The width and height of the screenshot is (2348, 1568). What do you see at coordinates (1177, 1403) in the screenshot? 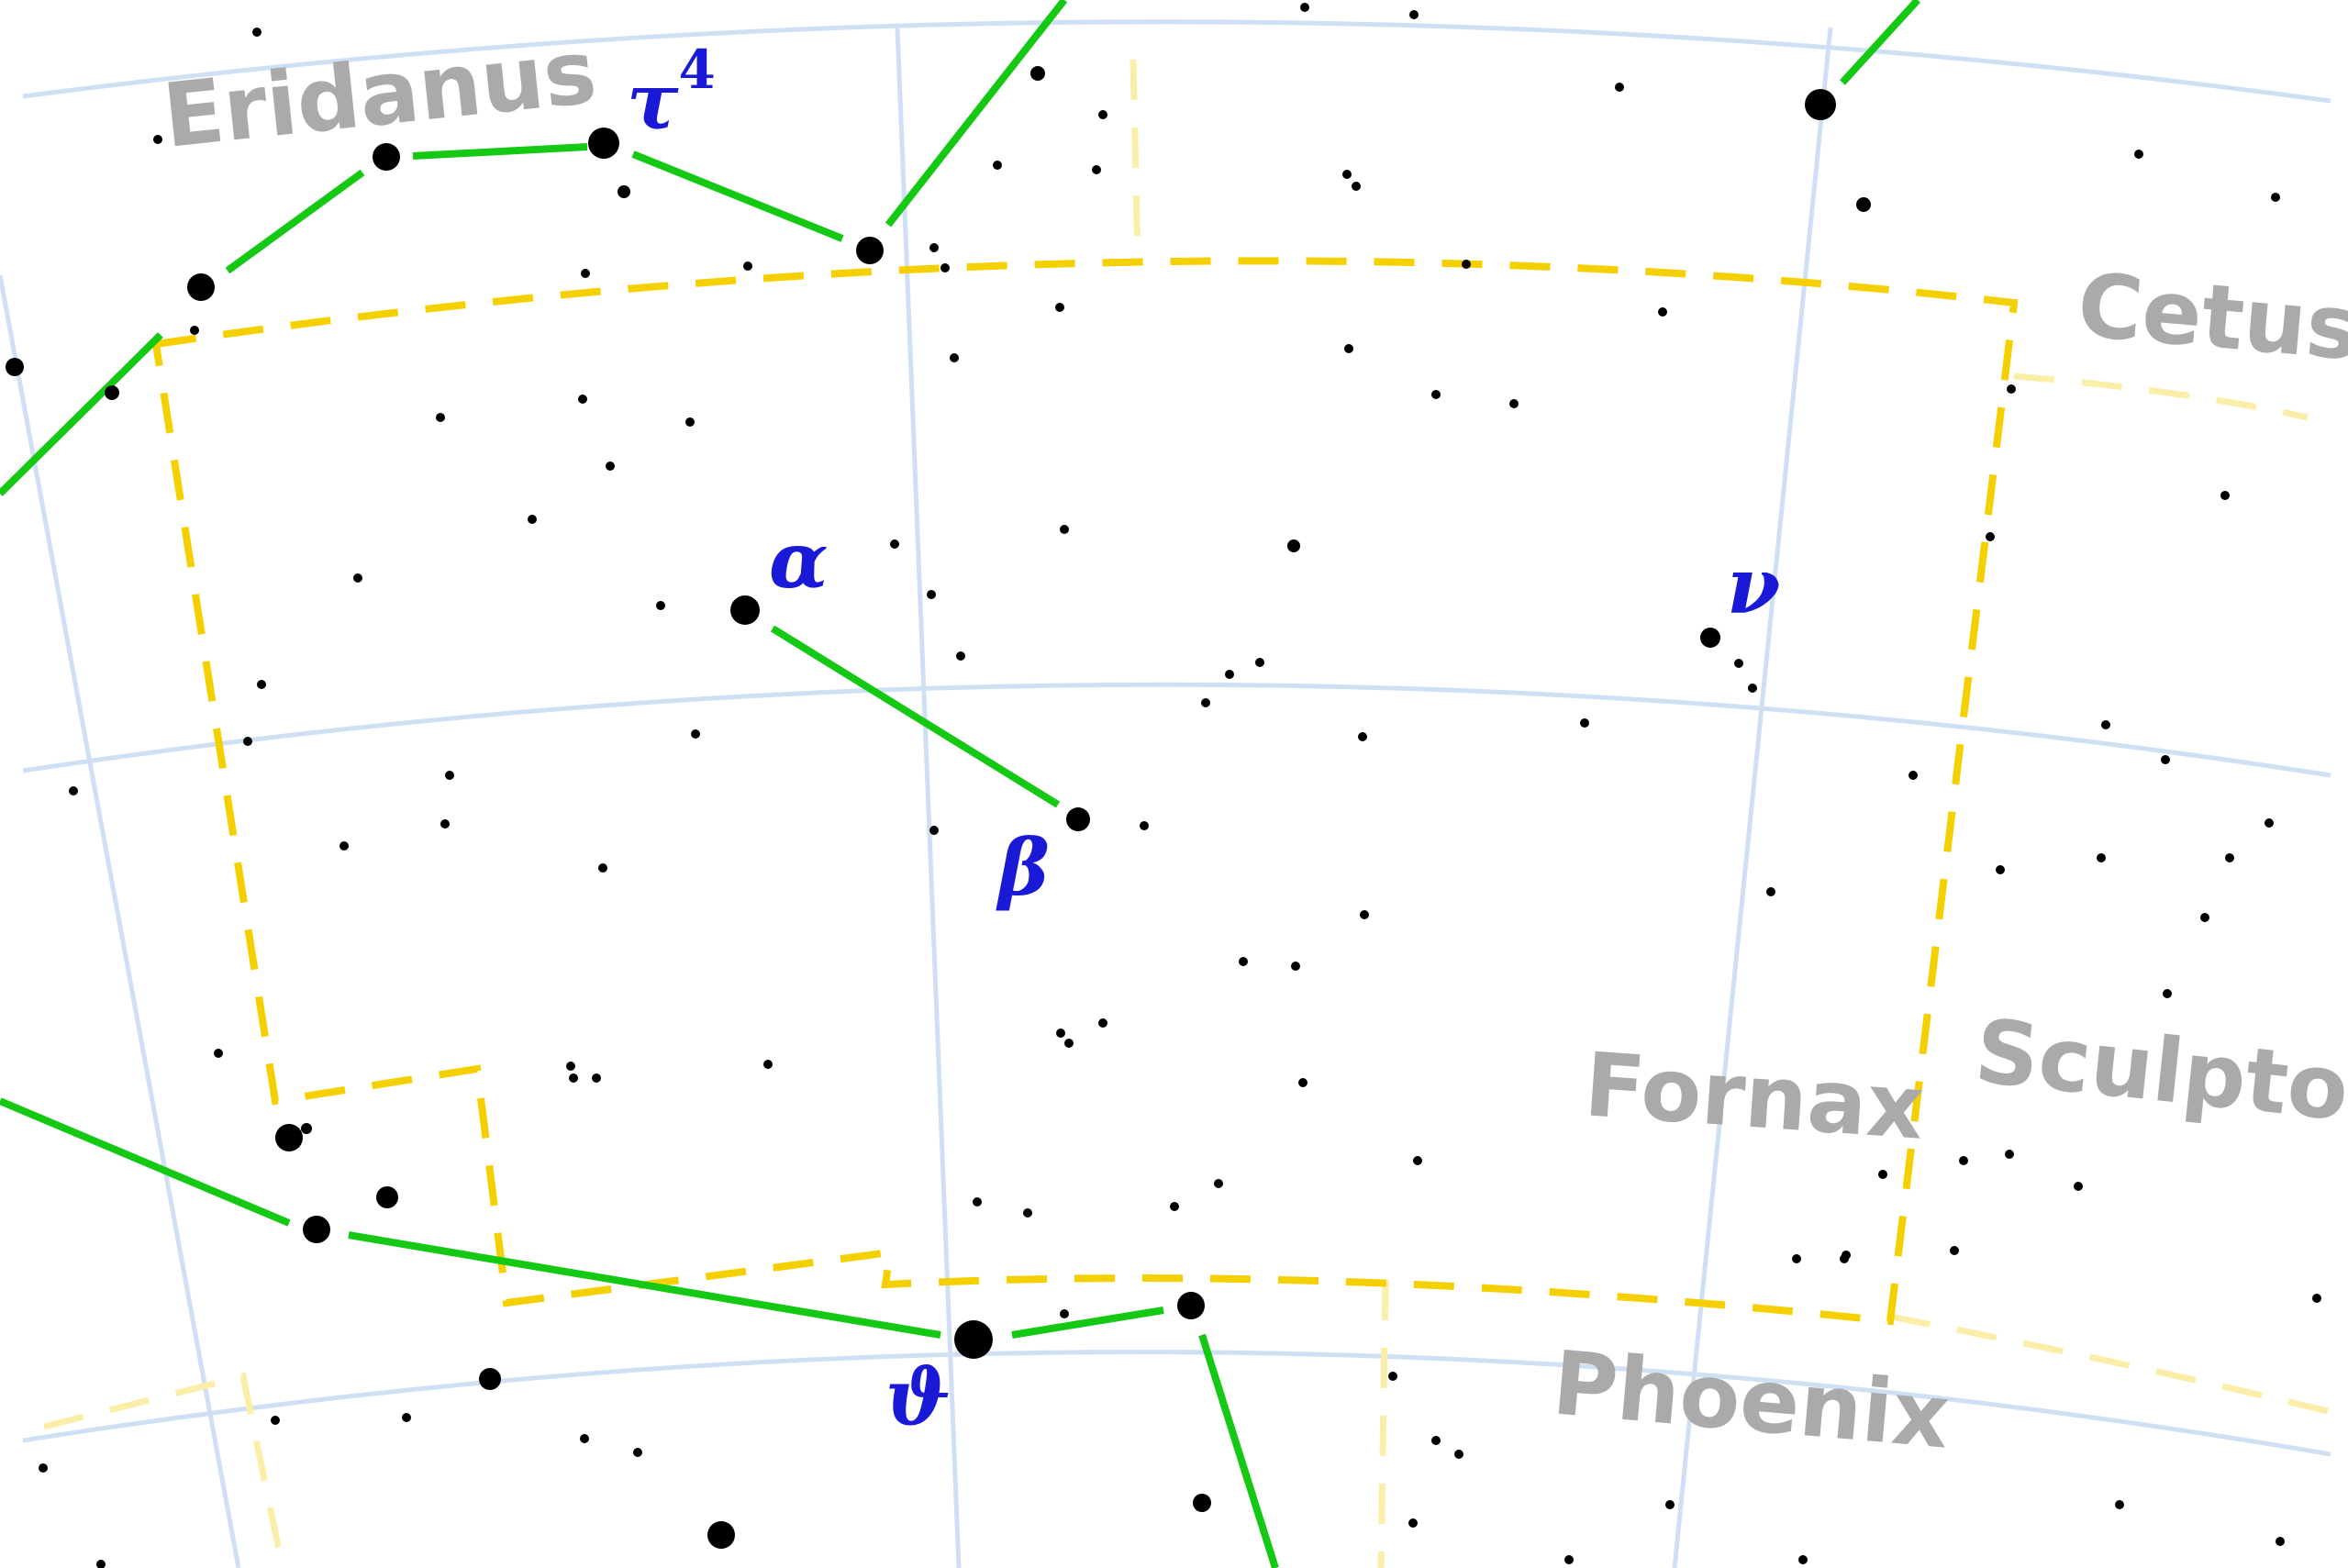
I see `grid-declination-bottom` at bounding box center [1177, 1403].